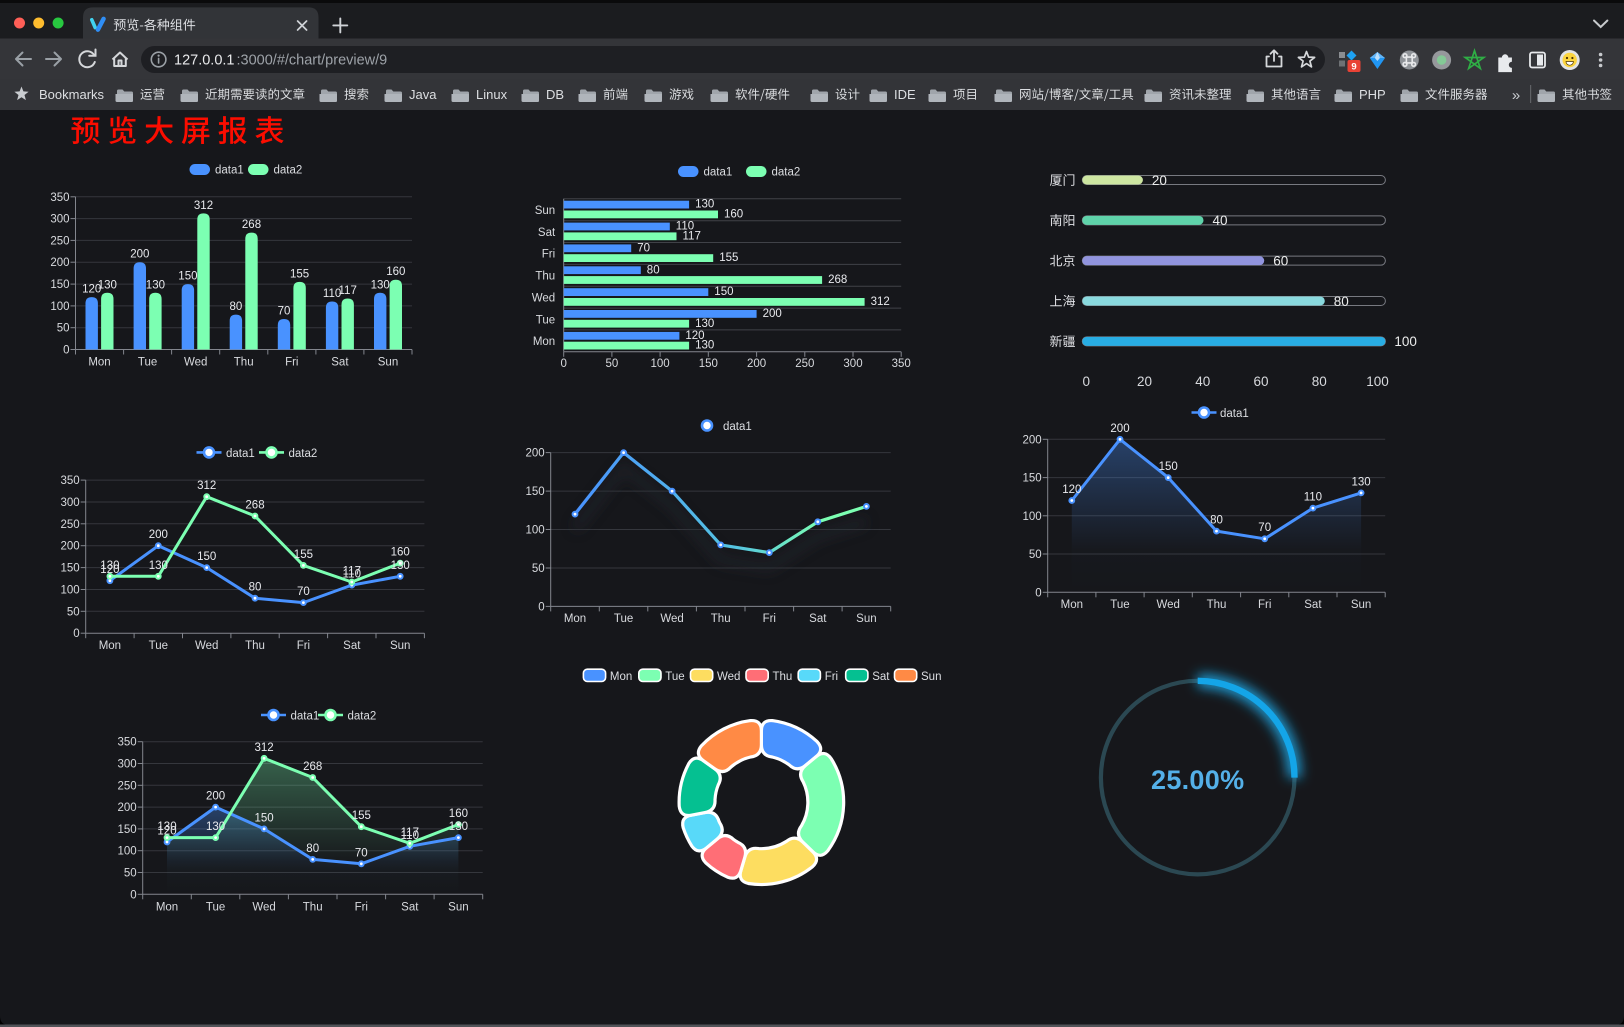  What do you see at coordinates (1035, 555) in the screenshot?
I see `svg-text: 50` at bounding box center [1035, 555].